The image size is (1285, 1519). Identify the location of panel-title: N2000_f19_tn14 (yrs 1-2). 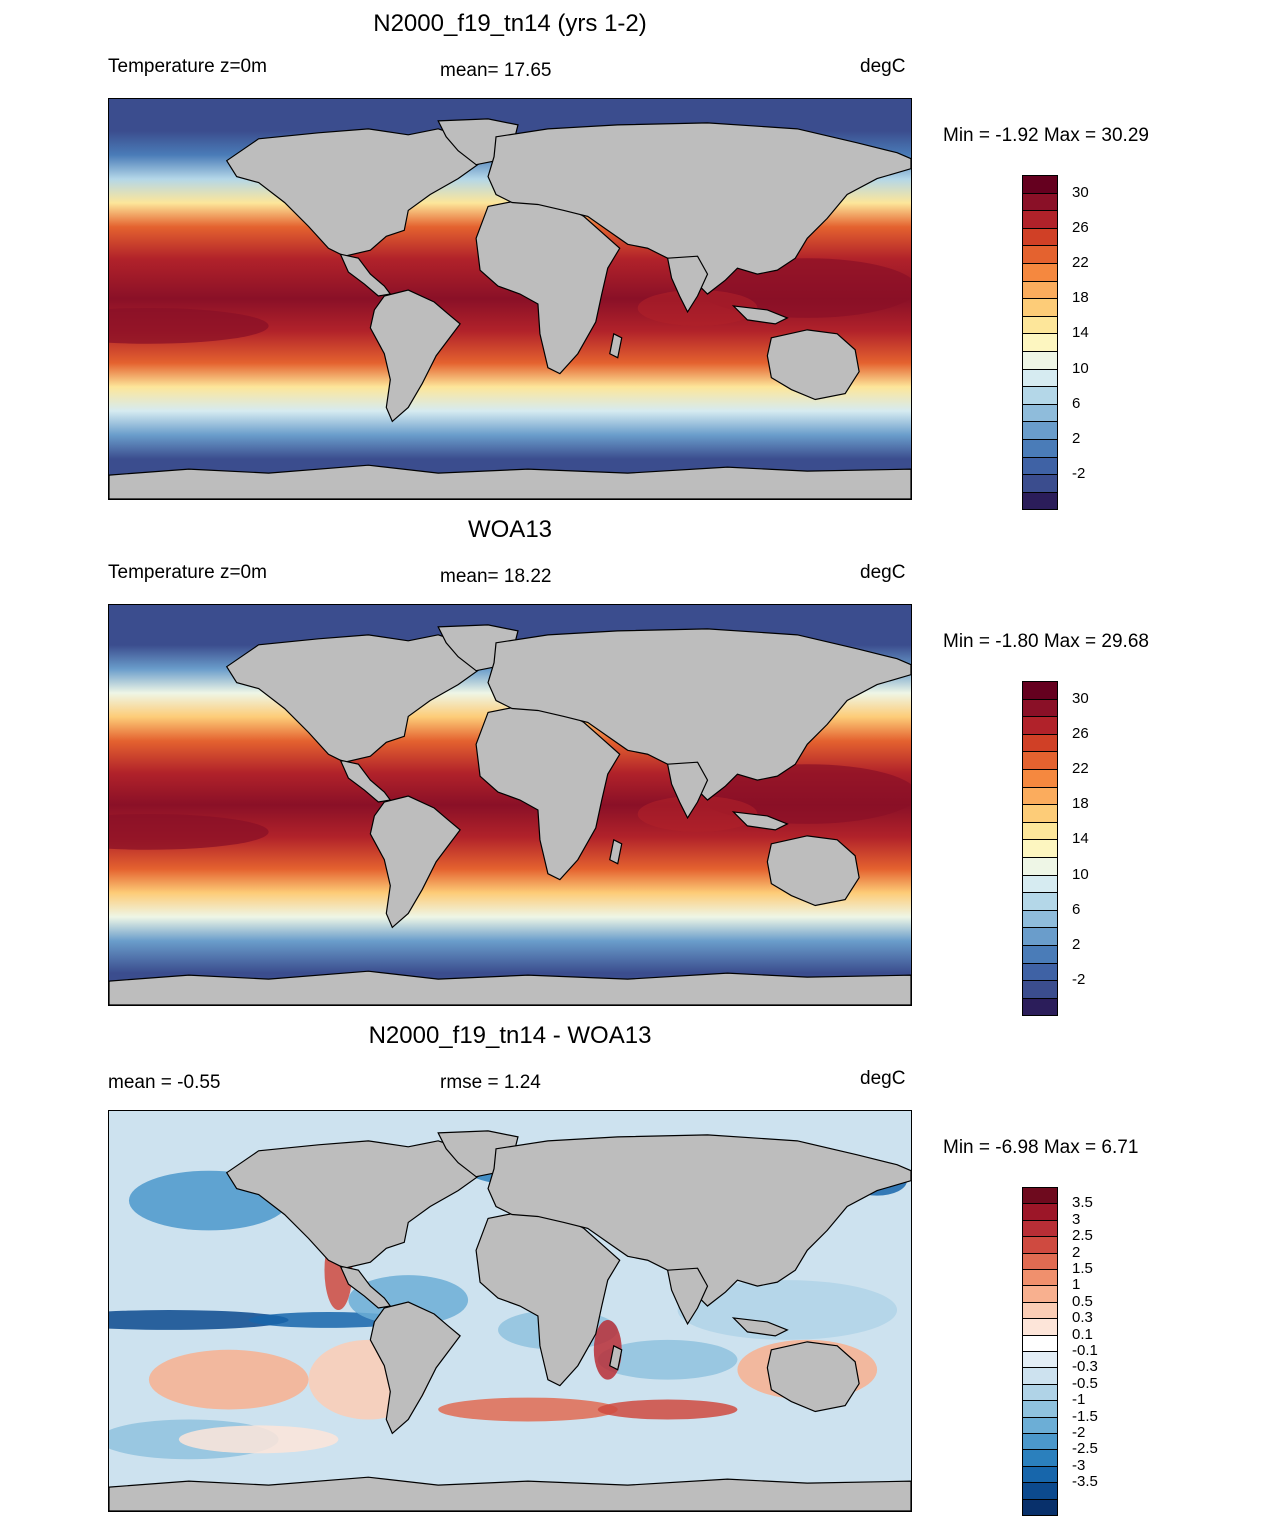
(510, 23).